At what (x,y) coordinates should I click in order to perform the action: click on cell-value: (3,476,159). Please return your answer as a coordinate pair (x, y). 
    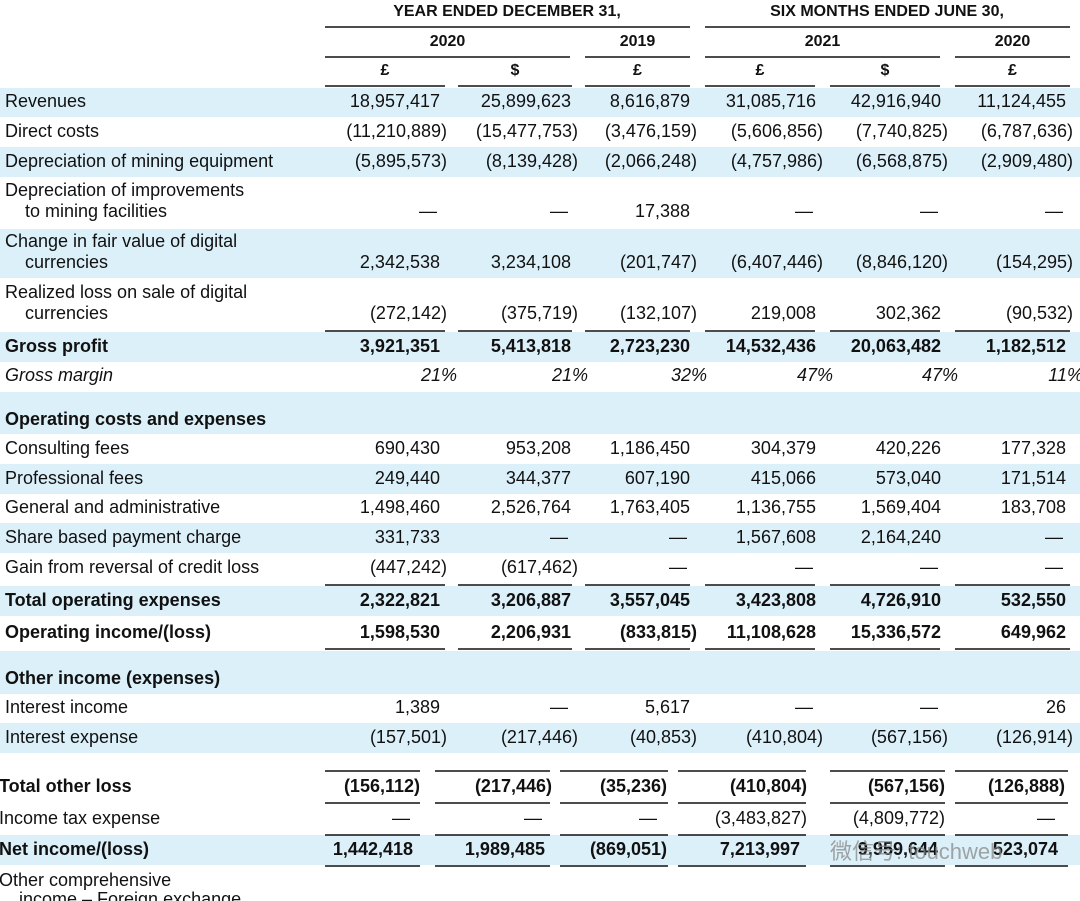
    Looking at the image, I should click on (651, 131).